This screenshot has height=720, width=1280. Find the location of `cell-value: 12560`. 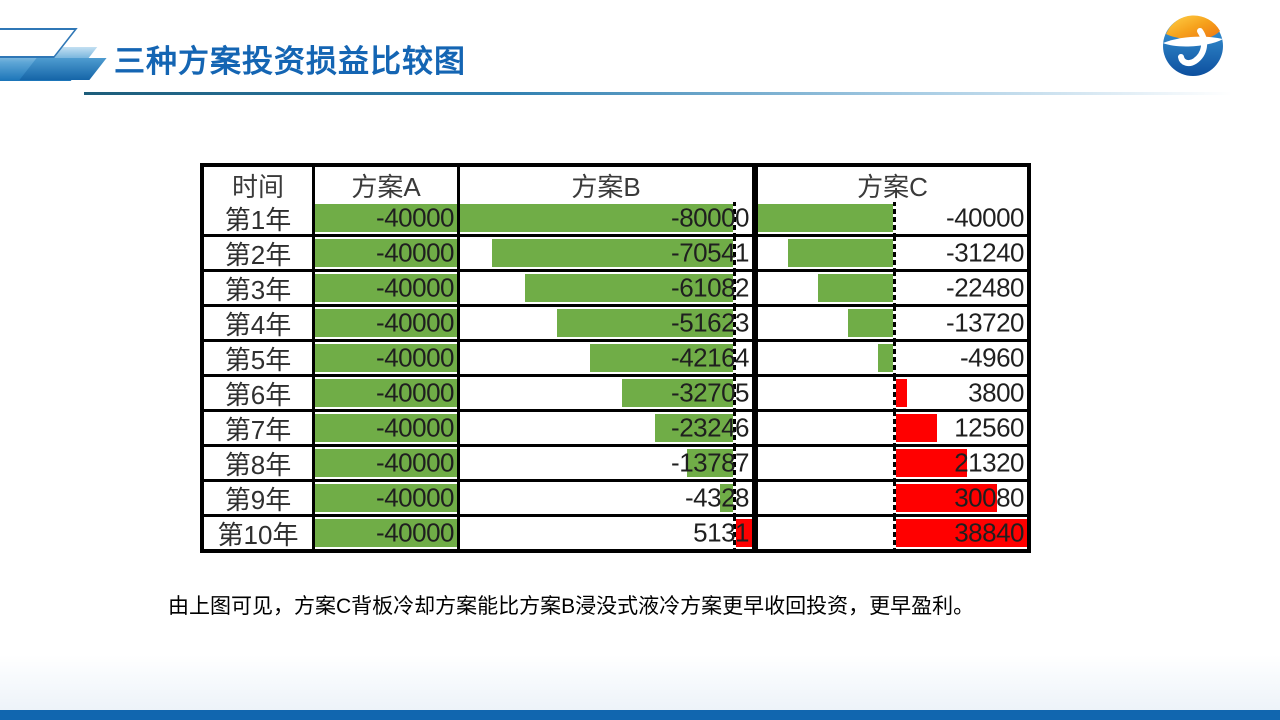

cell-value: 12560 is located at coordinates (989, 427).